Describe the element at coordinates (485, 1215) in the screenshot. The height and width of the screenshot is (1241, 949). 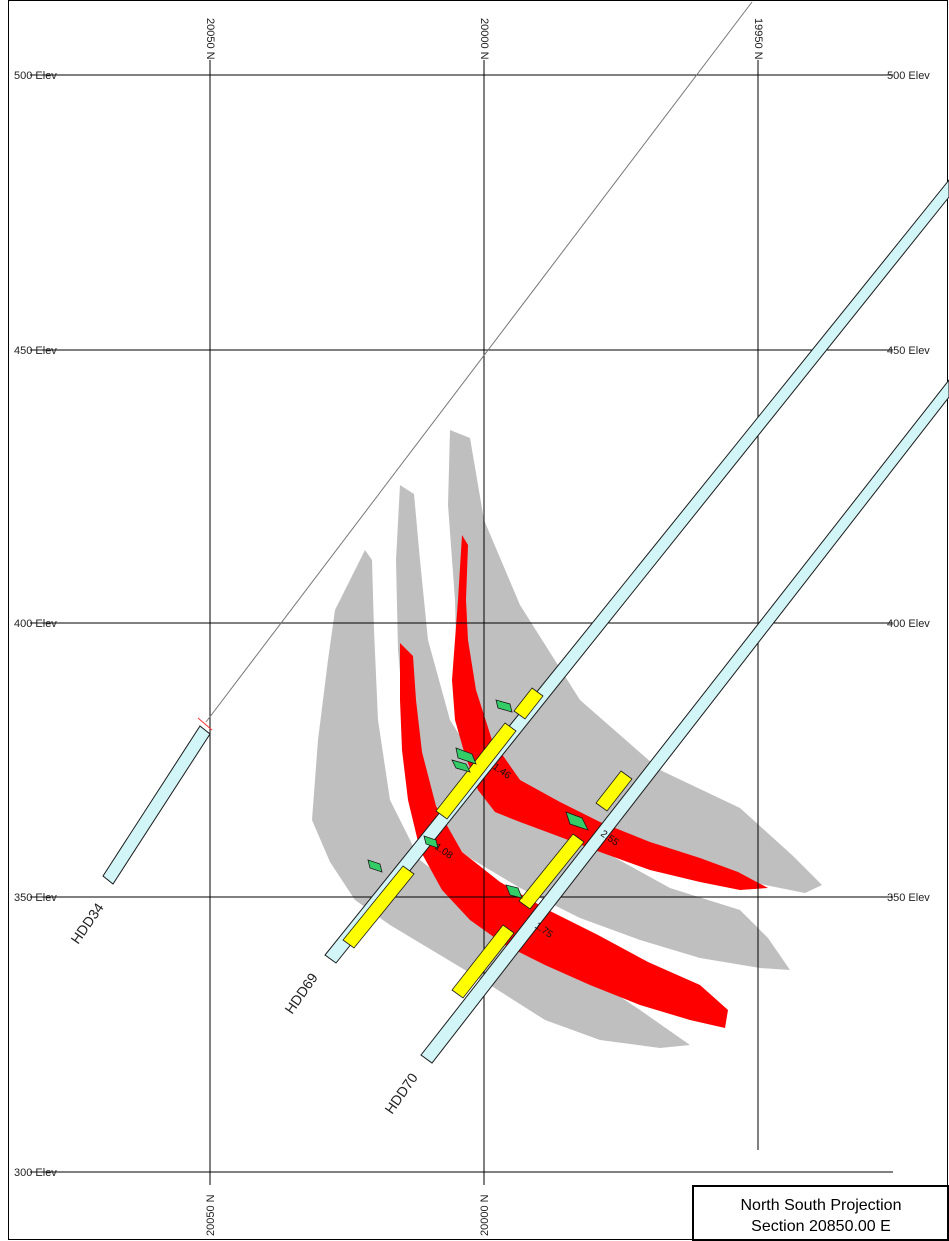
I see `northing-label-bottom-20000: 20000 N` at that location.